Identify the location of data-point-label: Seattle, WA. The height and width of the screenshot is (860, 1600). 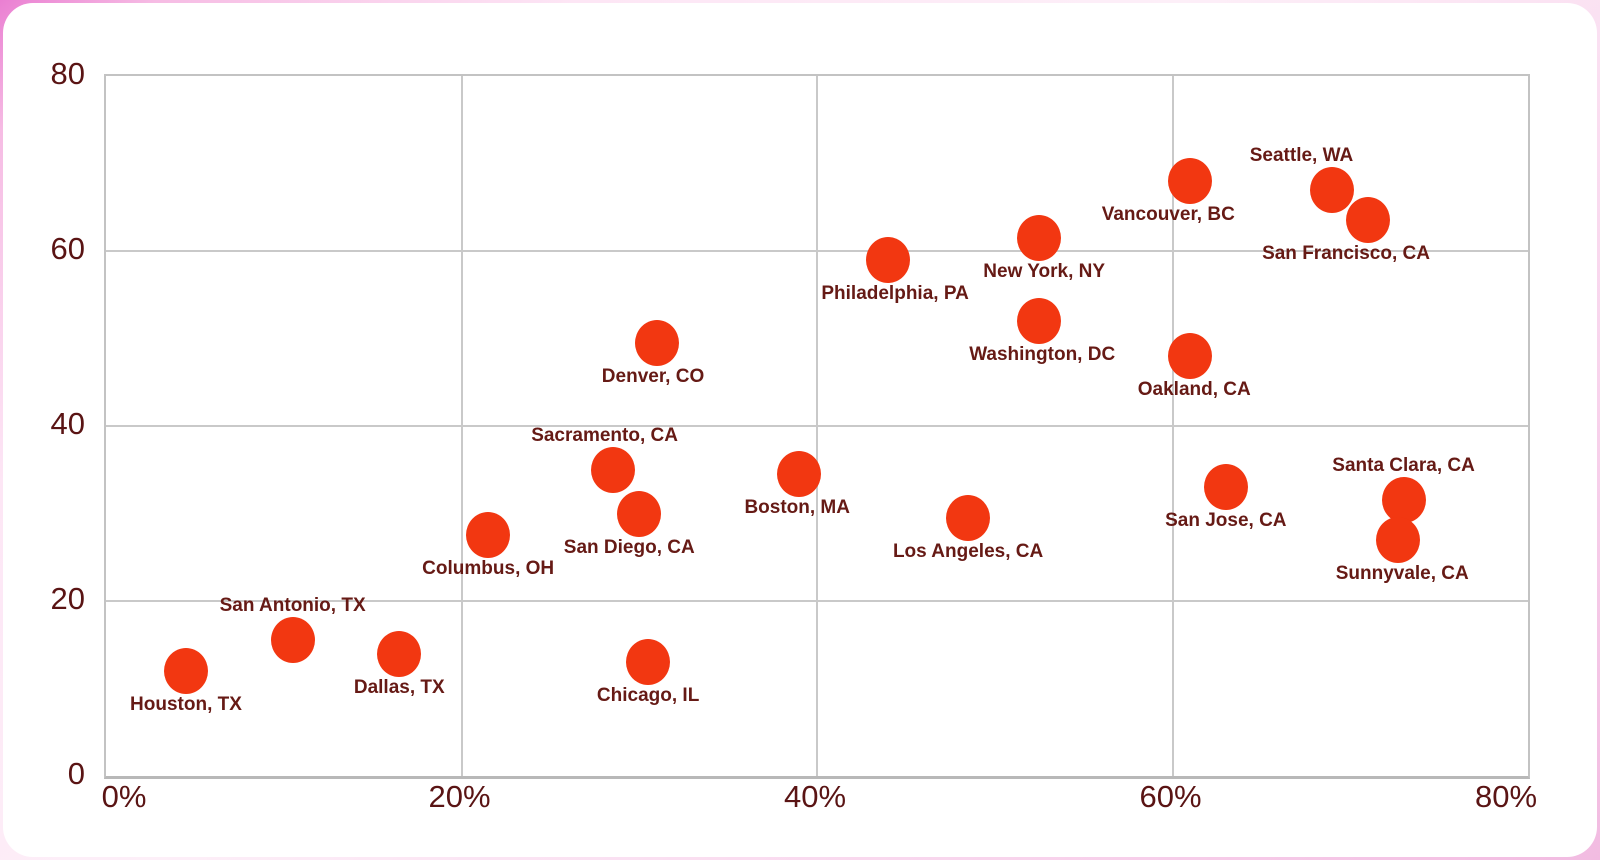
(1301, 155).